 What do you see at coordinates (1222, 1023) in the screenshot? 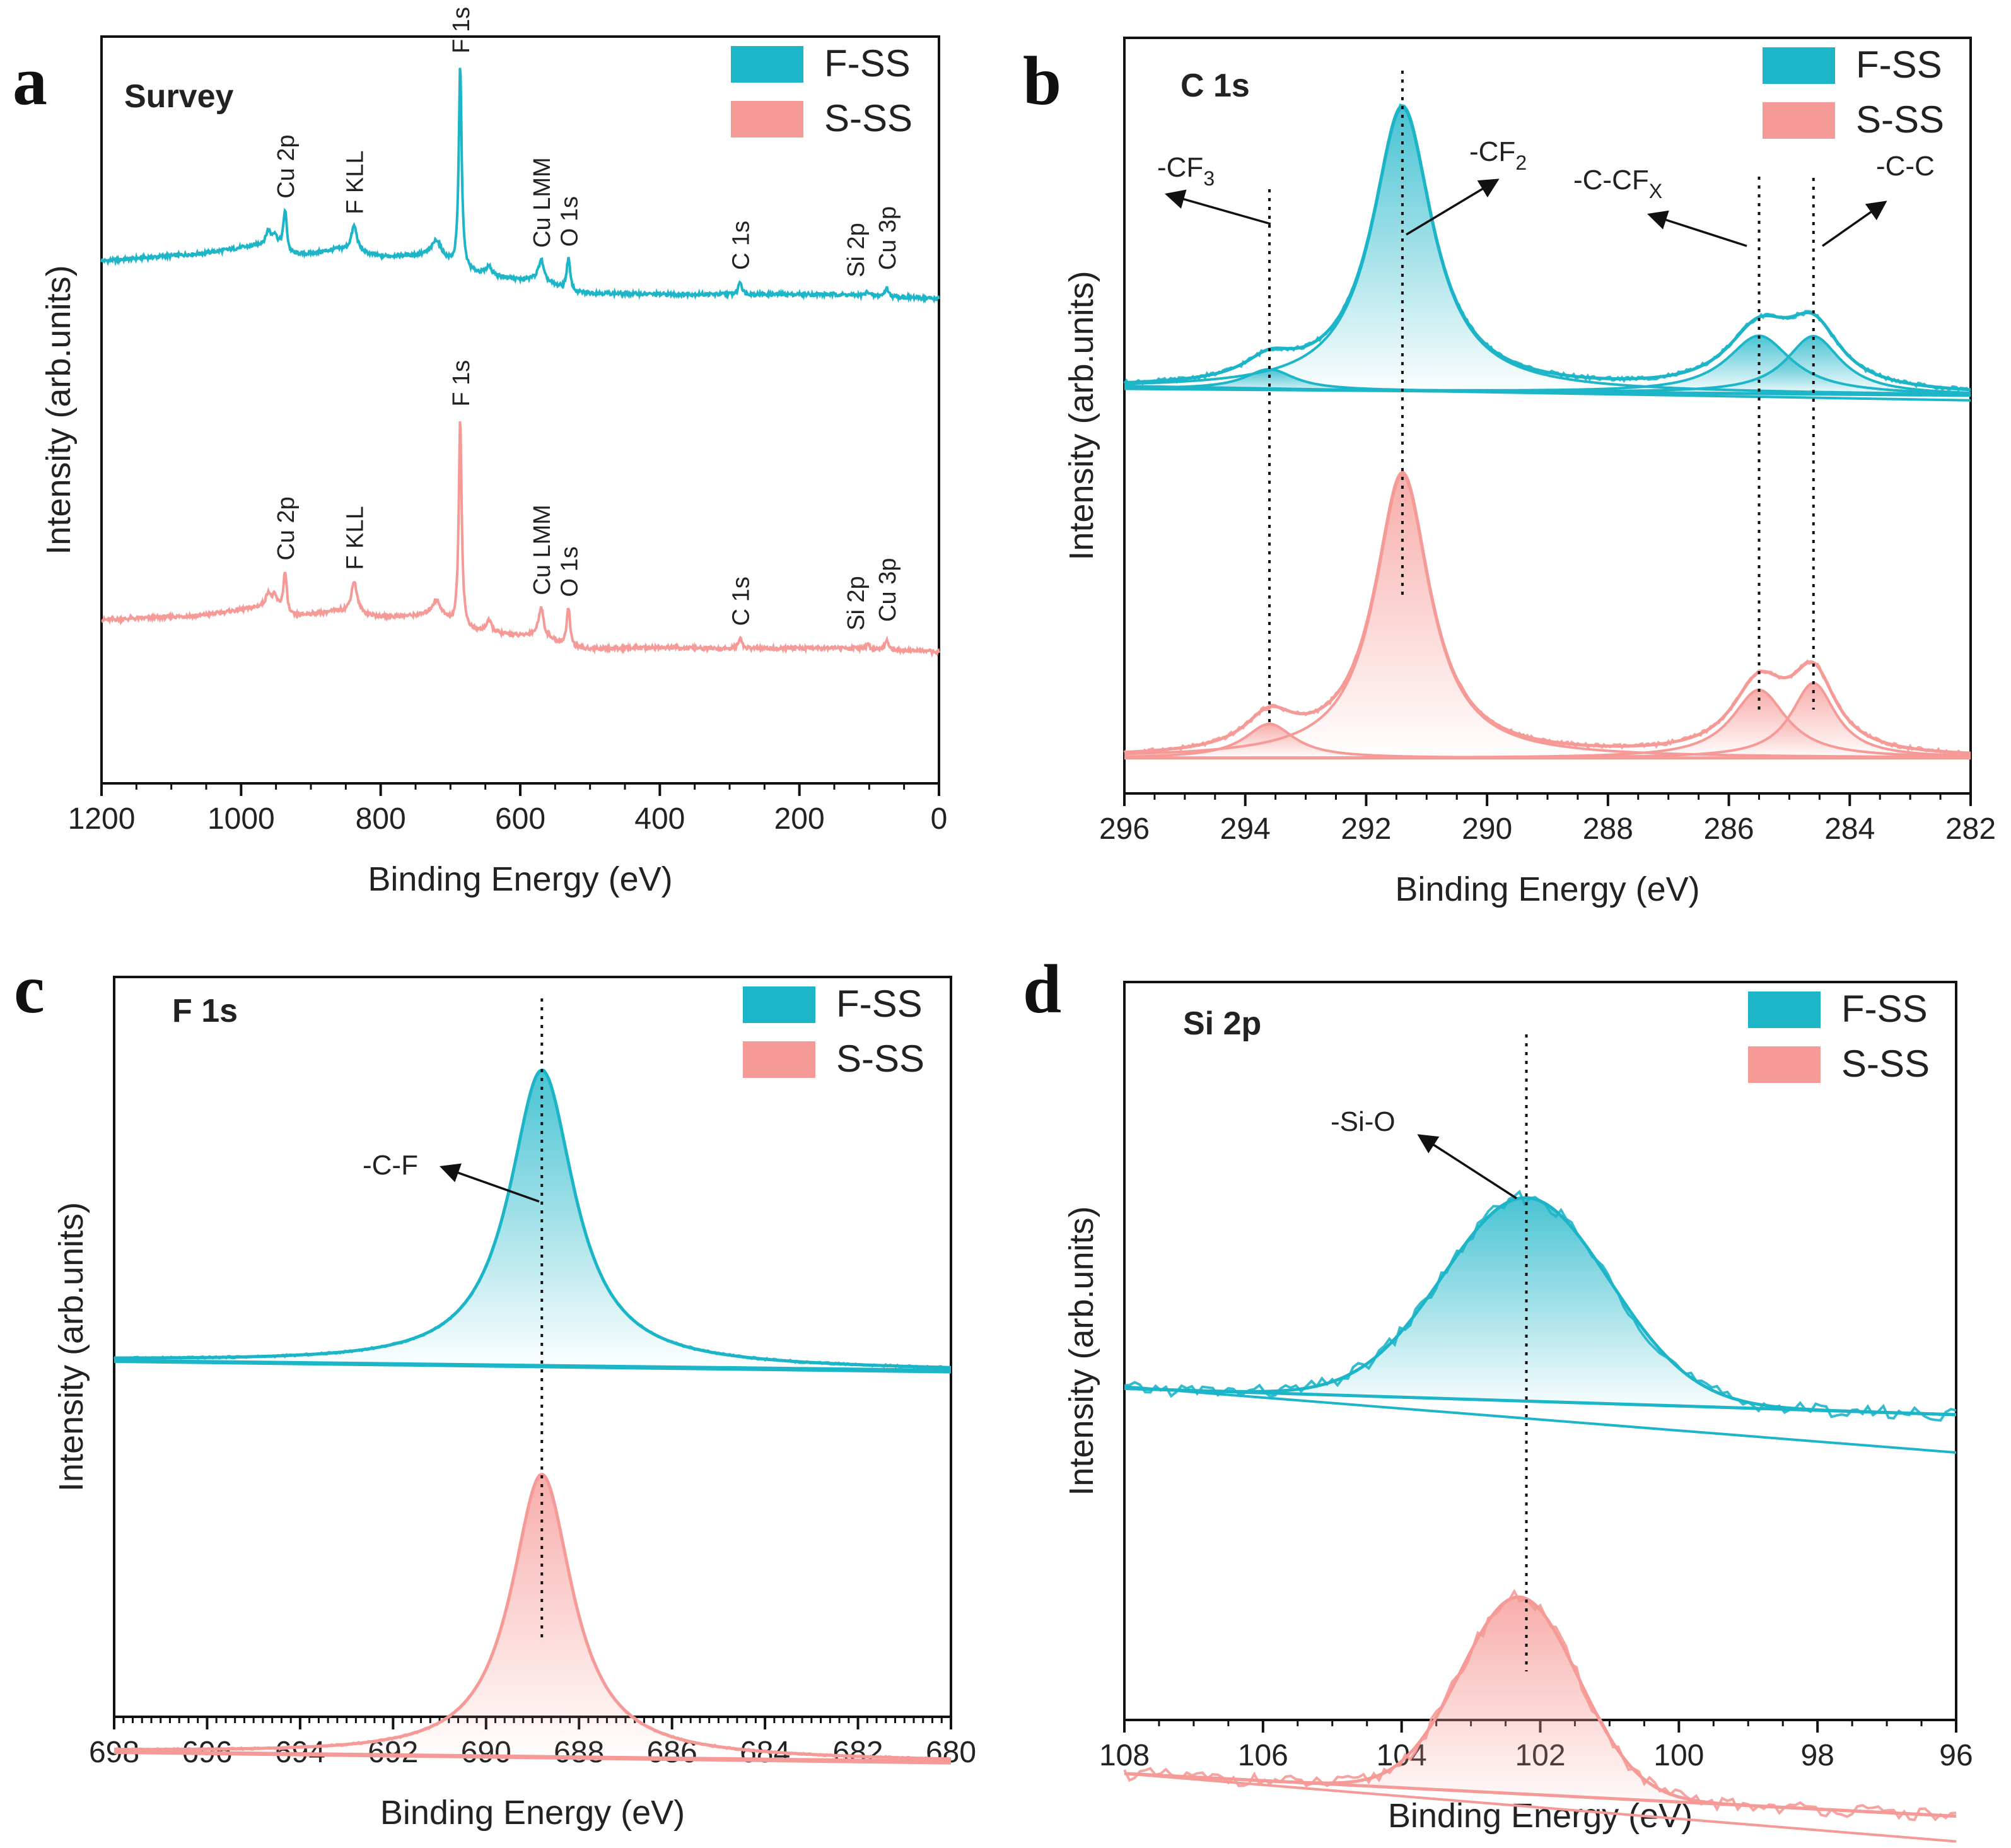
I see `panel-title: Si 2p` at bounding box center [1222, 1023].